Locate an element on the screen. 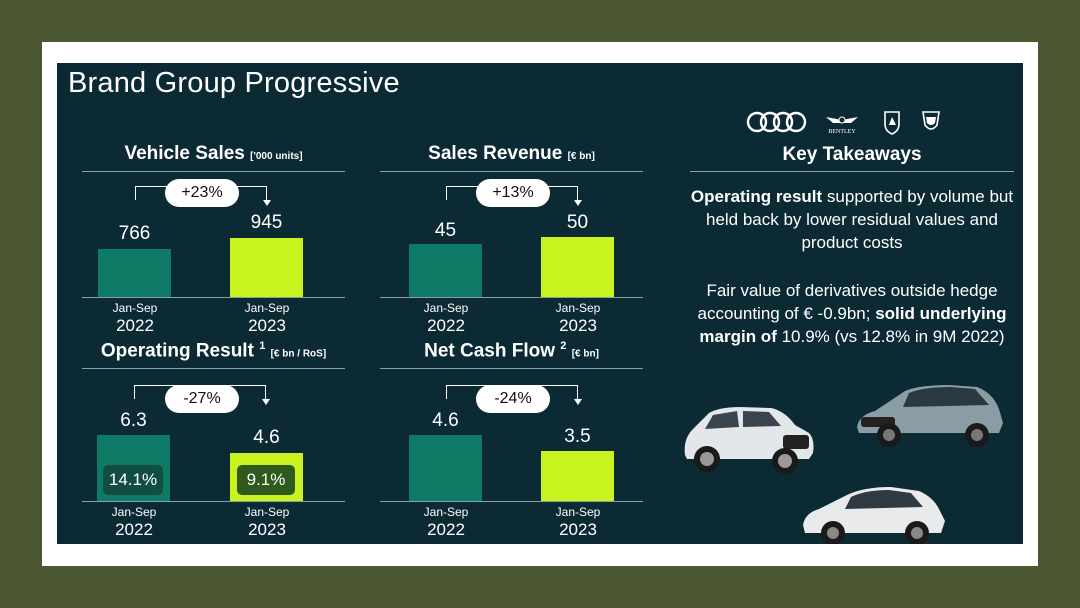  change-badge: -24% is located at coordinates (513, 399).